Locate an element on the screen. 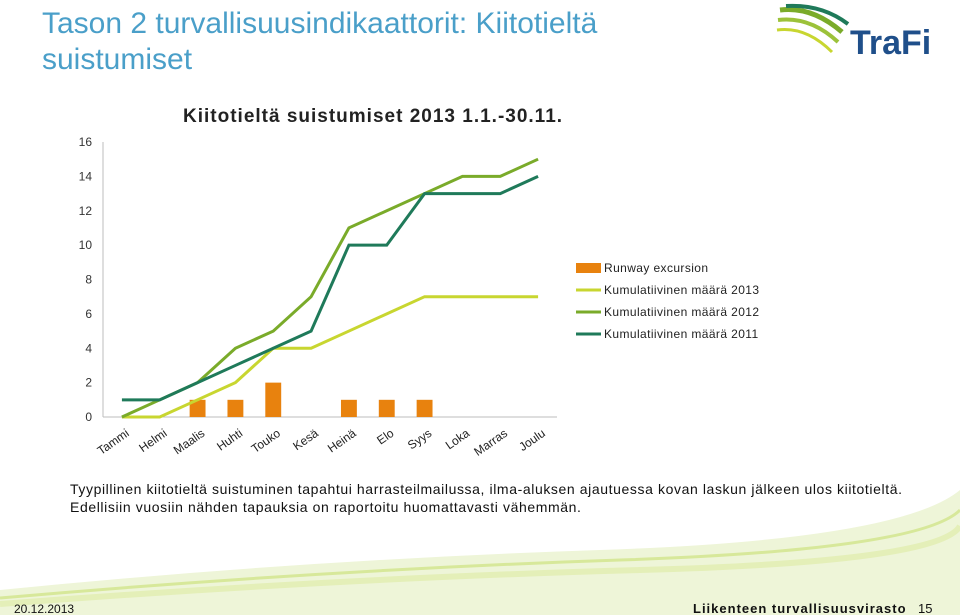  x-tick-label: Maalis is located at coordinates (189, 441).